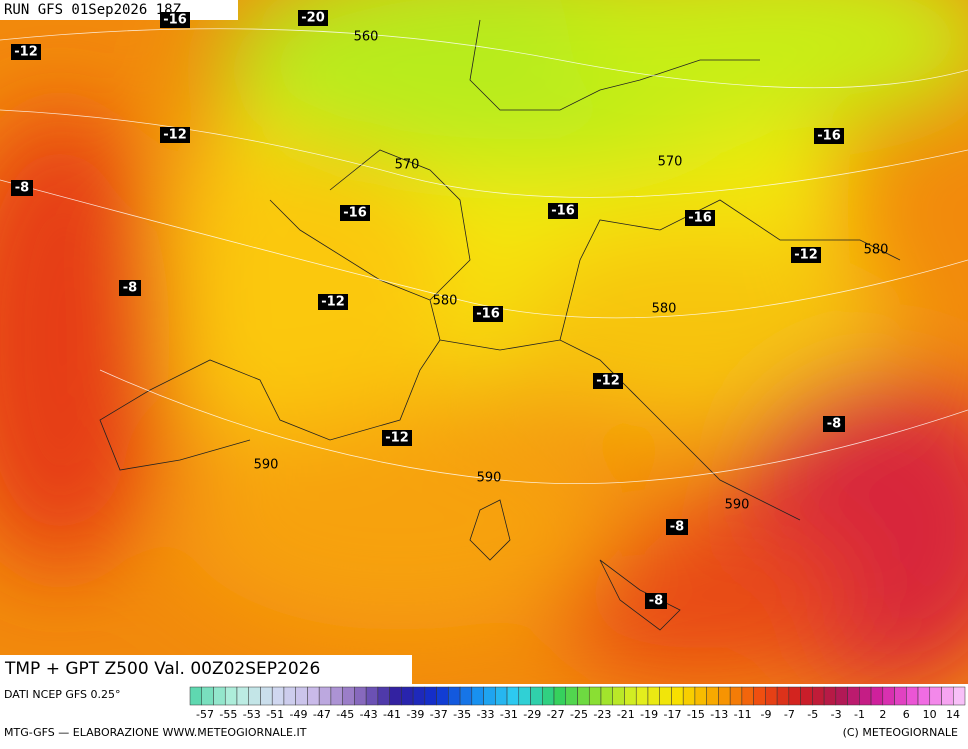 This screenshot has width=968, height=749. I want to click on legend-label: -43, so click(369, 714).